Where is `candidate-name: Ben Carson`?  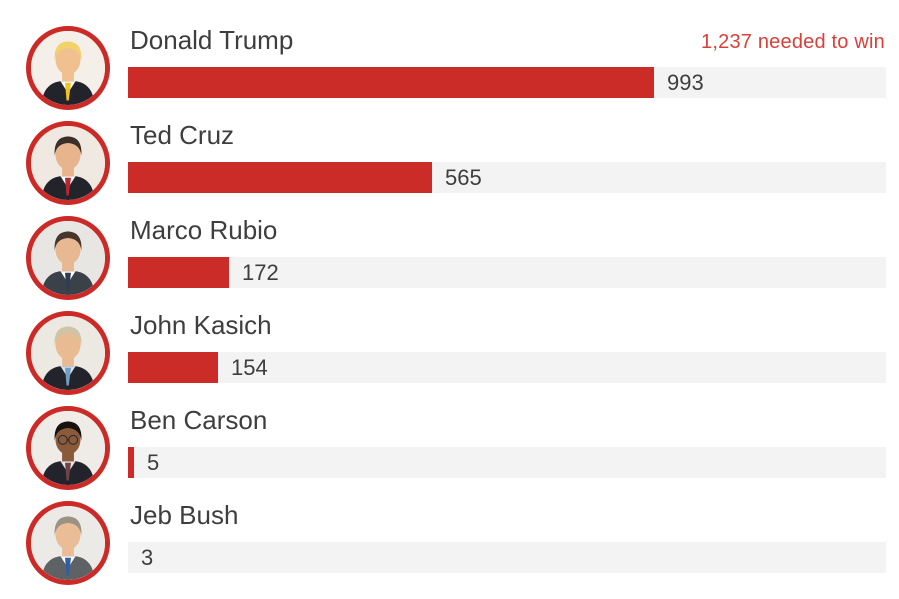 candidate-name: Ben Carson is located at coordinates (199, 420).